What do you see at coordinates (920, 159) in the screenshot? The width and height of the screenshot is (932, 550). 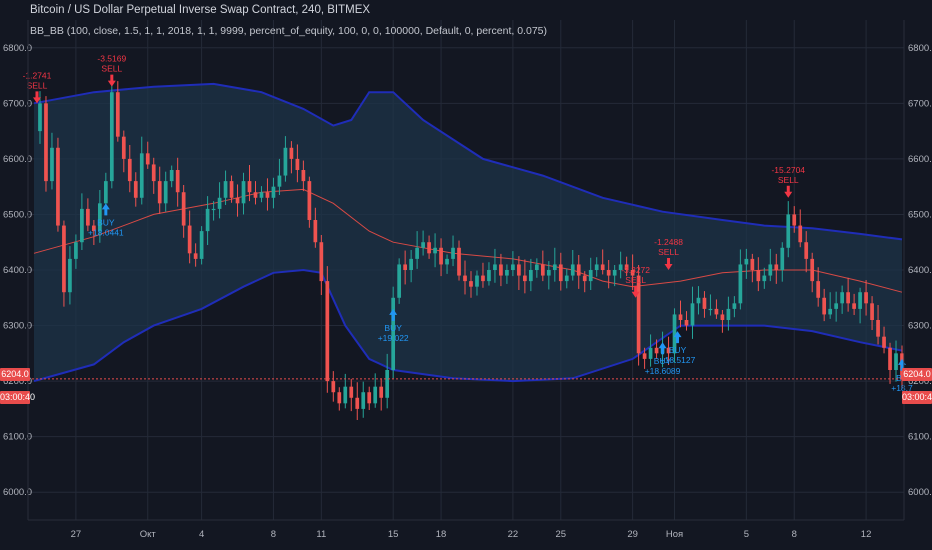 I see `y-tick-label-right: 6600.0` at bounding box center [920, 159].